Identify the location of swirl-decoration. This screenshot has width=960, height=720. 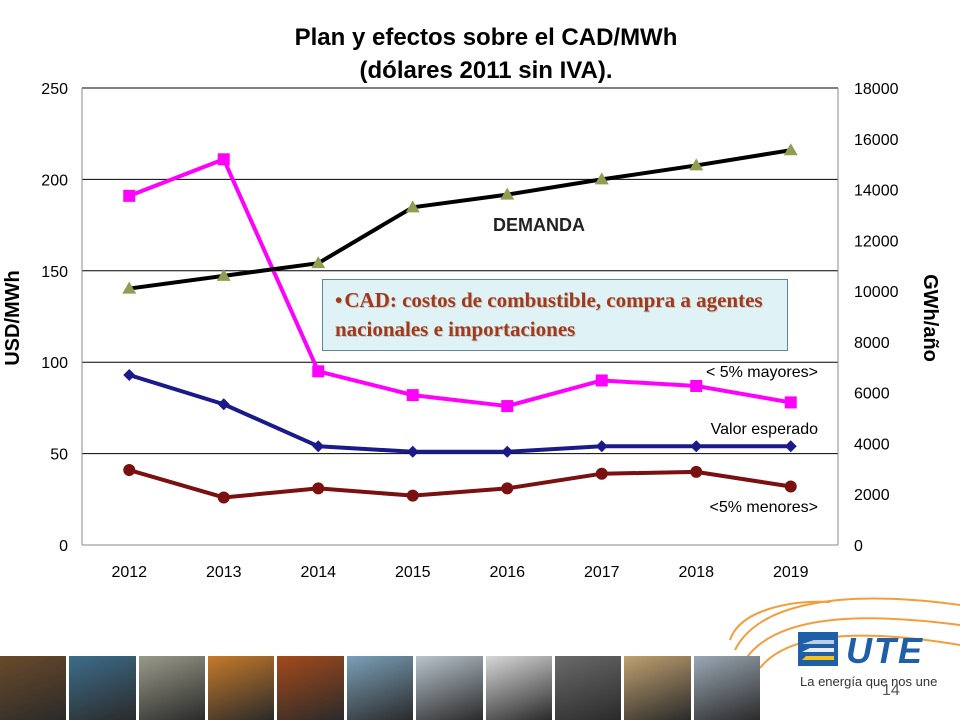
(844, 633).